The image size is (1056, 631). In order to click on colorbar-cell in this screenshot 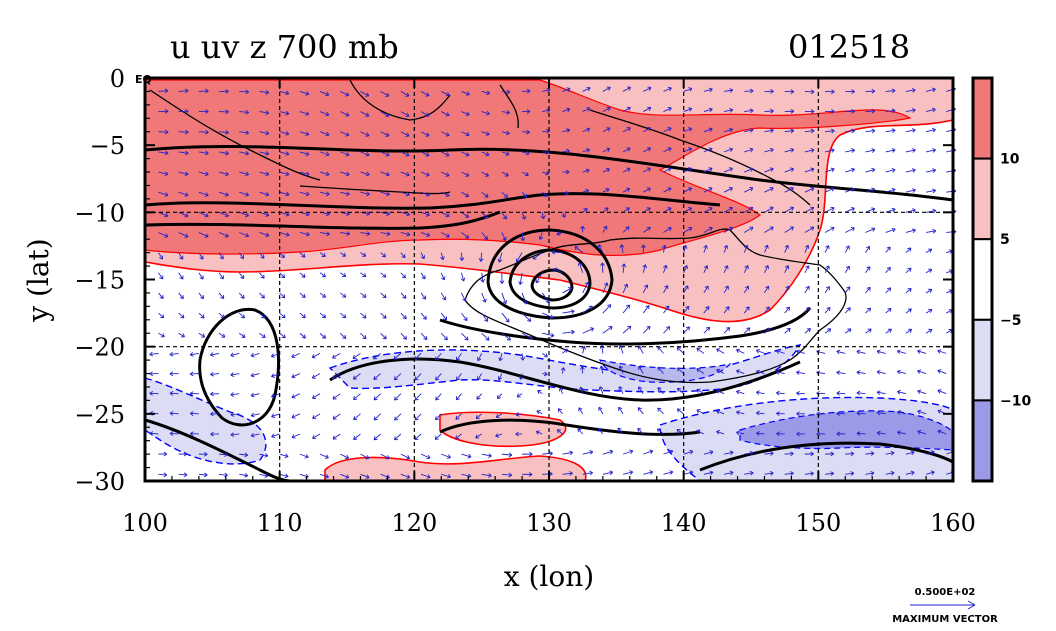, I will do `click(982, 118)`.